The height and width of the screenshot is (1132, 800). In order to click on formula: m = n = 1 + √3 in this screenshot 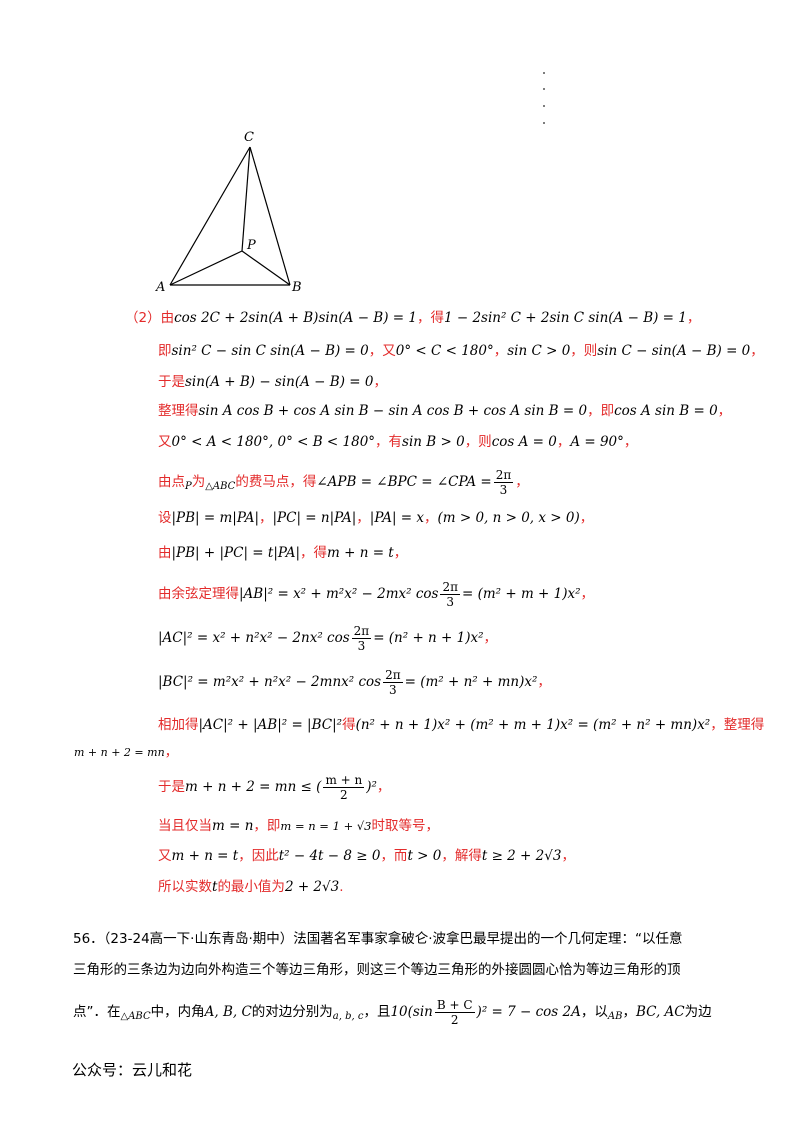, I will do `click(326, 826)`.